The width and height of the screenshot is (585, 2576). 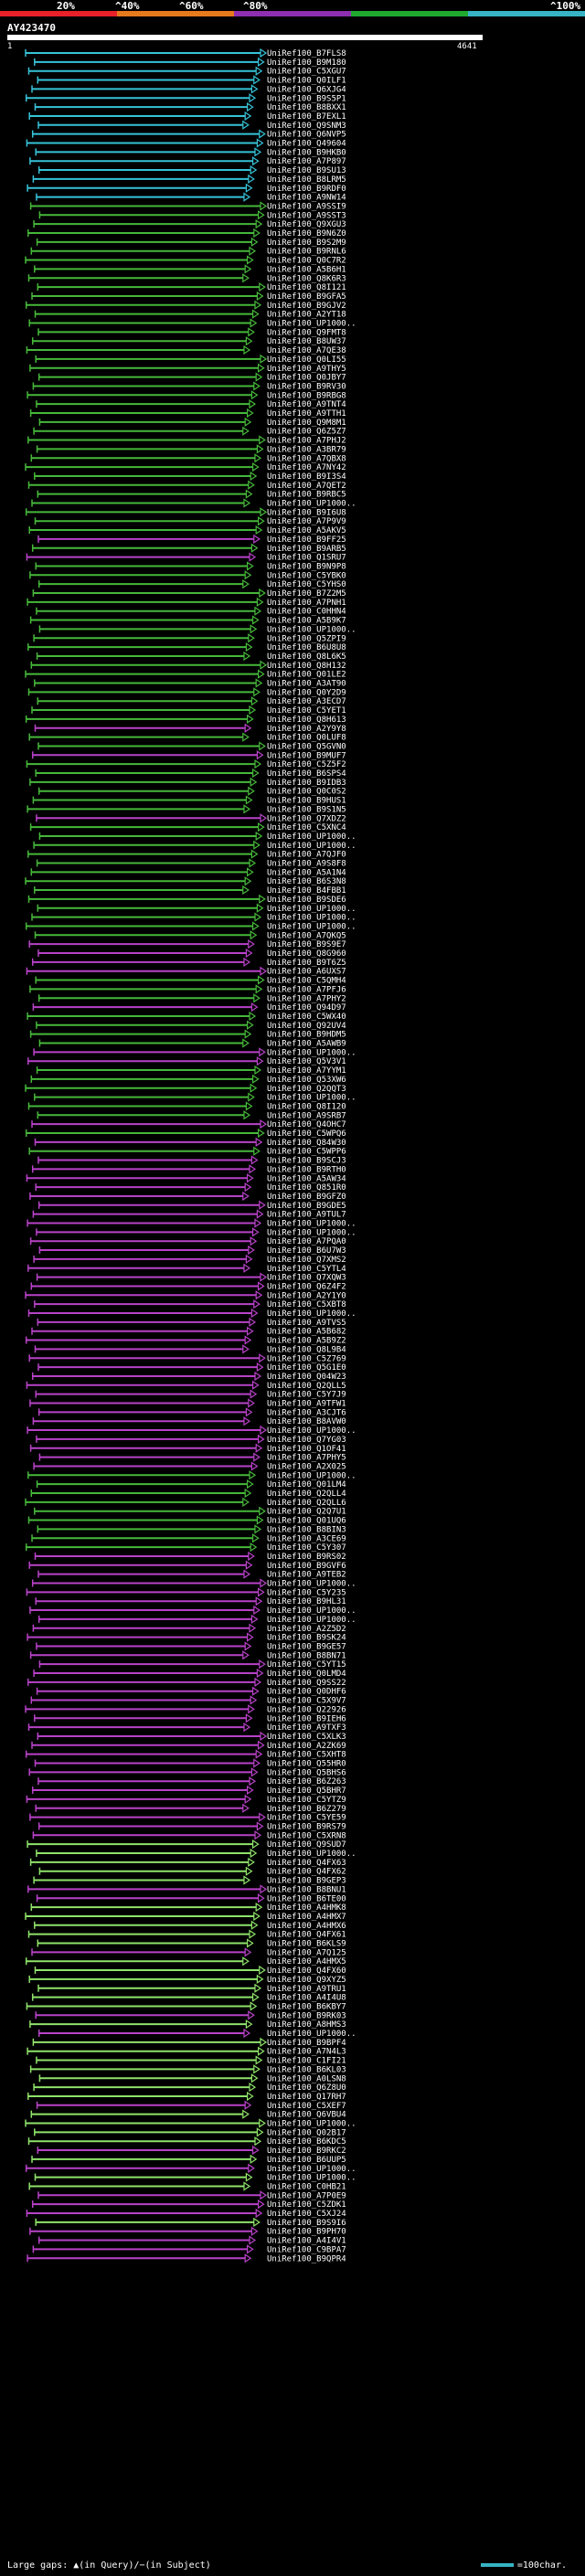 I want to click on hit-row: UniRef100_C5WX40, so click(x=186, y=1016).